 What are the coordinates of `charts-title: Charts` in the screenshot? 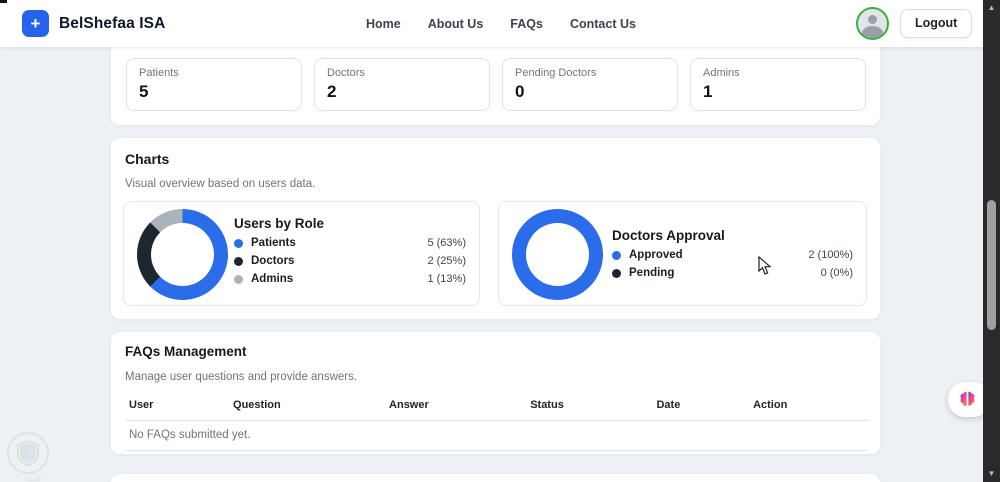 It's located at (147, 159).